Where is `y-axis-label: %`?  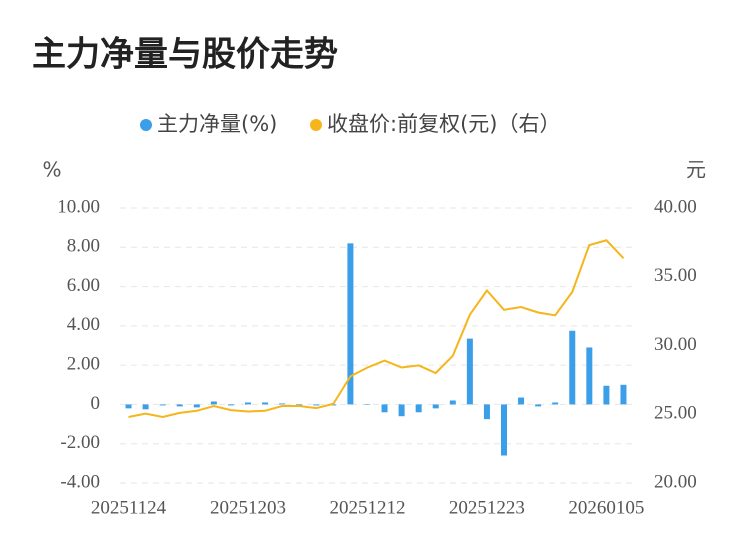 y-axis-label: % is located at coordinates (51, 170).